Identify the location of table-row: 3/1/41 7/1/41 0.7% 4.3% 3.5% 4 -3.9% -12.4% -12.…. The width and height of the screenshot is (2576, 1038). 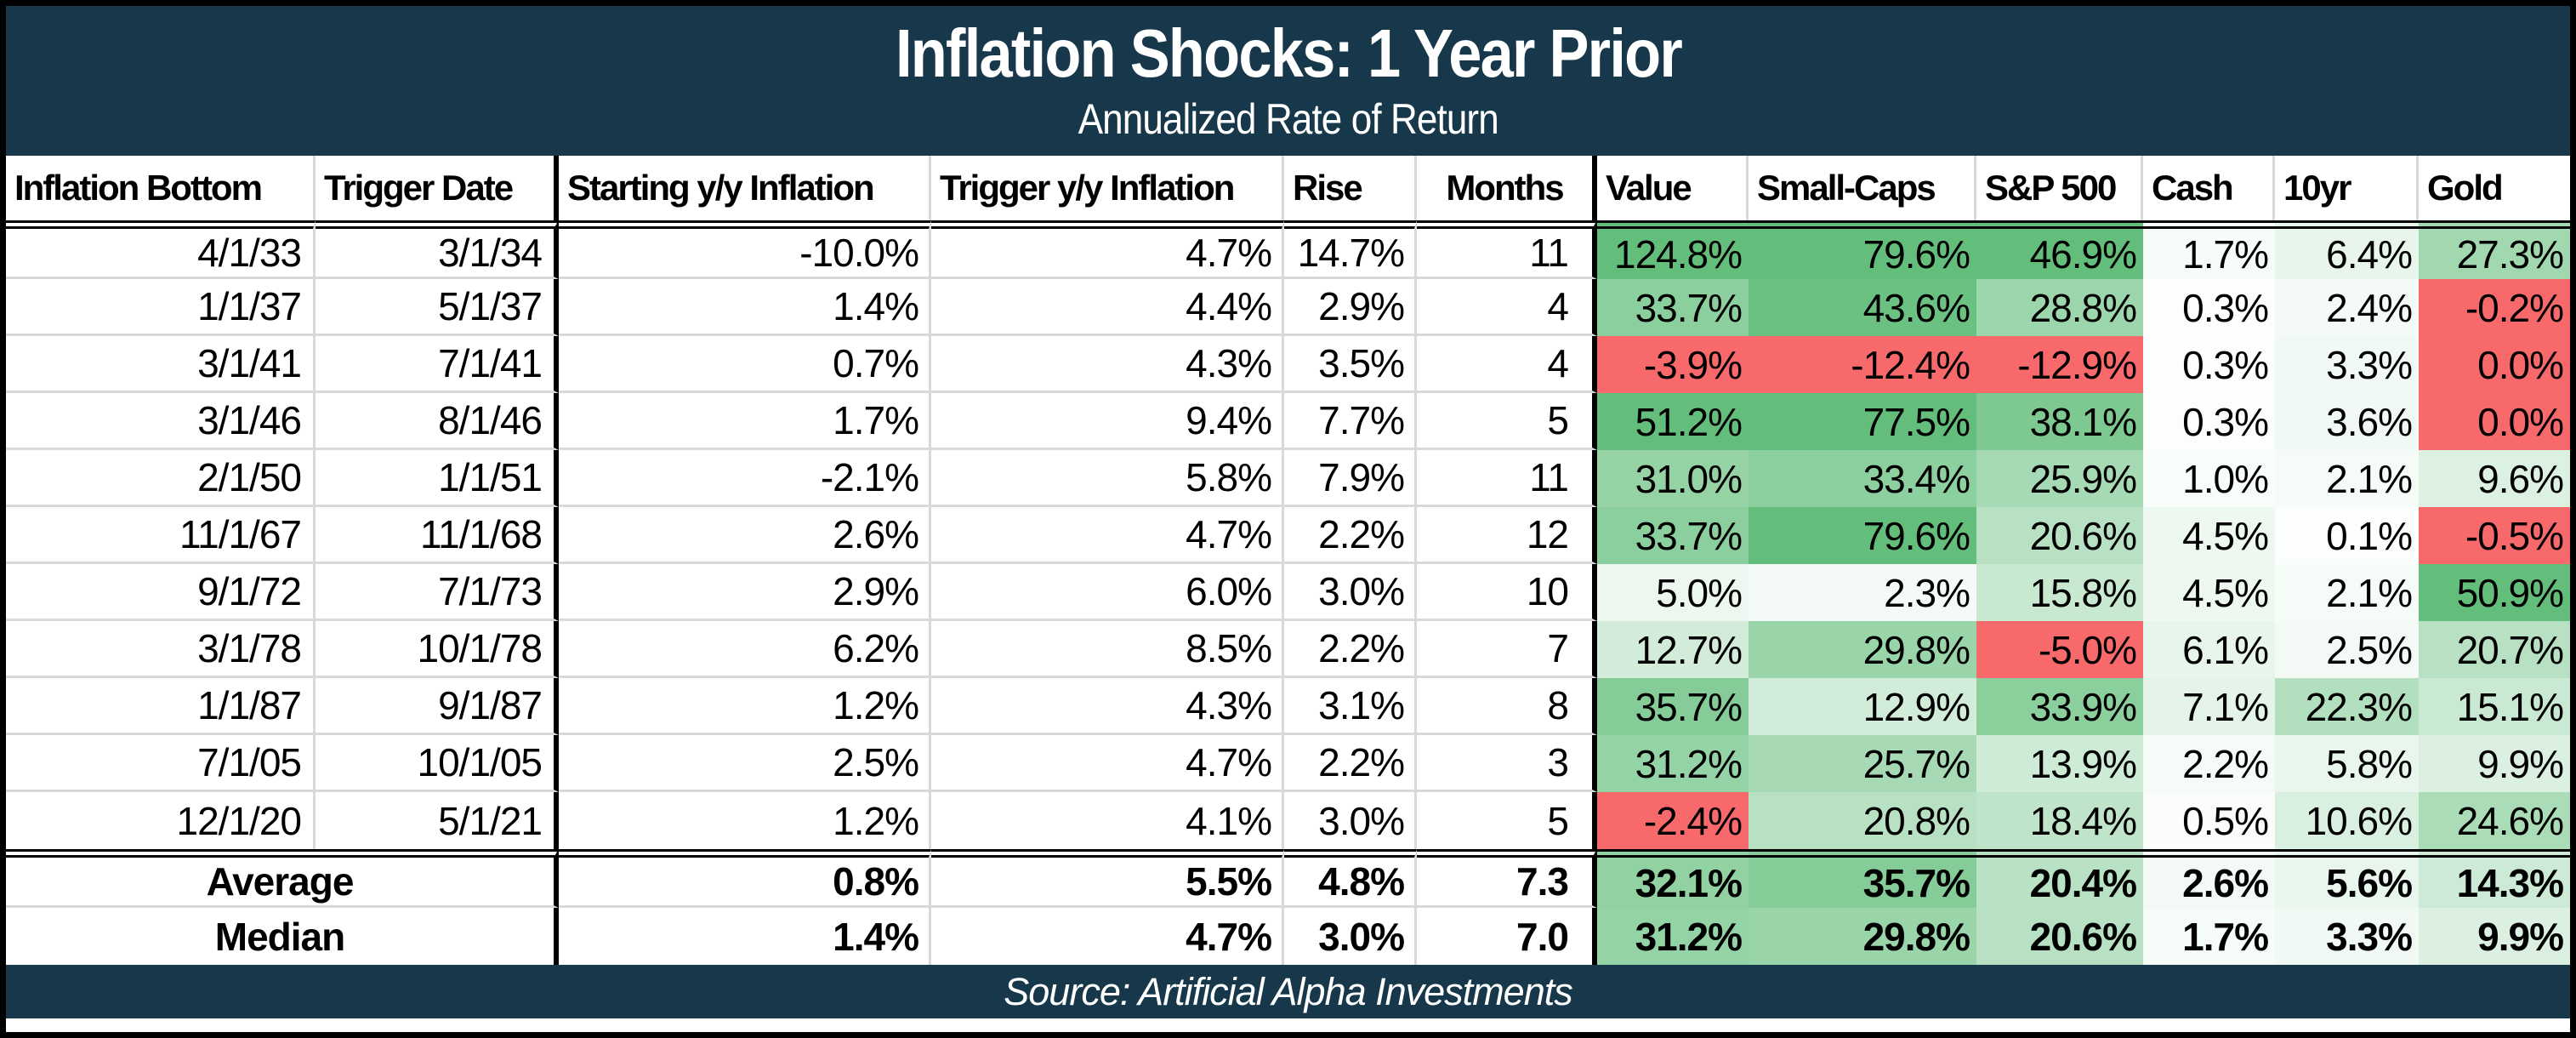
(1288, 364).